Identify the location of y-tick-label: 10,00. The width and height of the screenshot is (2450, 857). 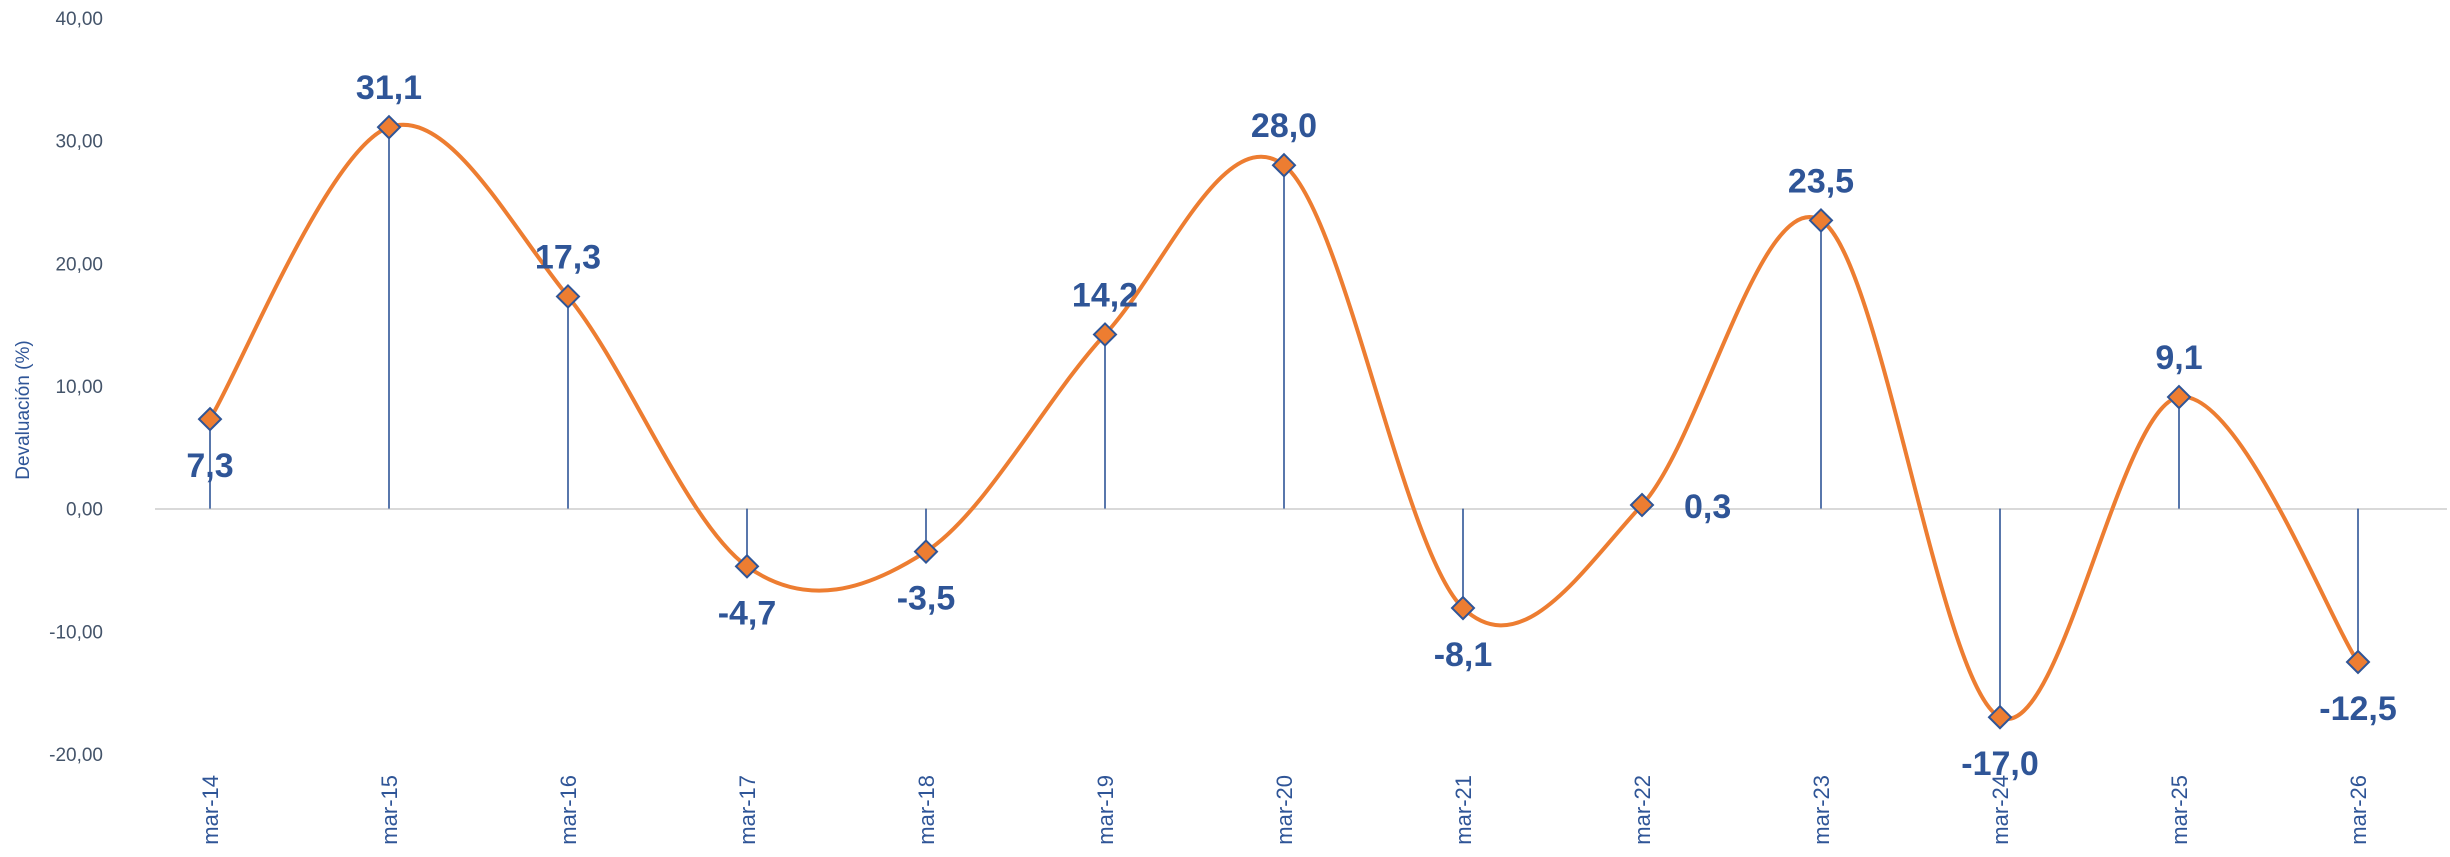
(79, 387).